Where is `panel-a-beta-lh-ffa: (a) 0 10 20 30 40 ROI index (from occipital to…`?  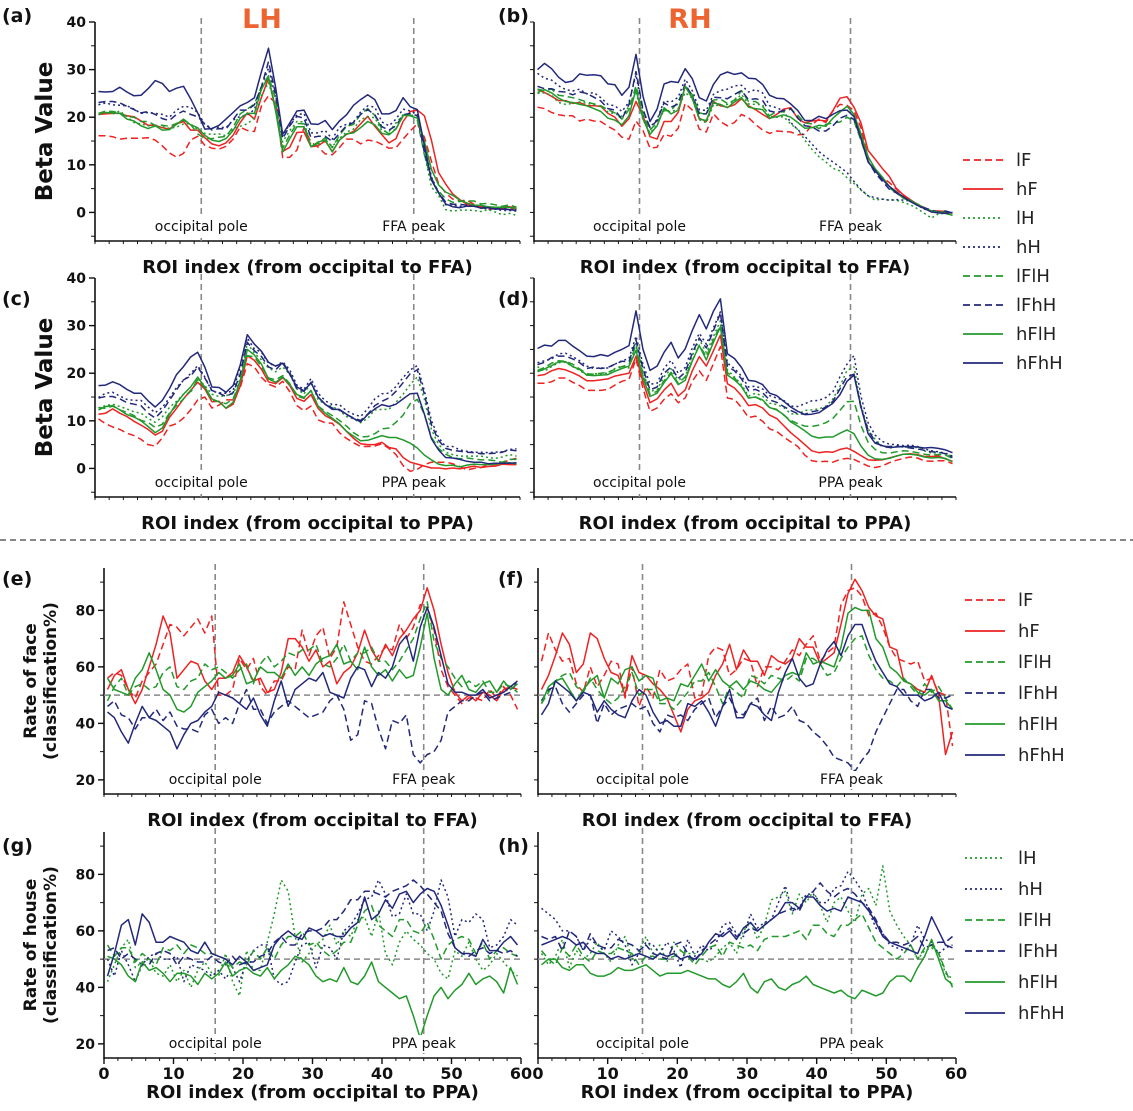 panel-a-beta-lh-ffa: (a) 0 10 20 30 40 ROI index (from occipital to… is located at coordinates (261, 141).